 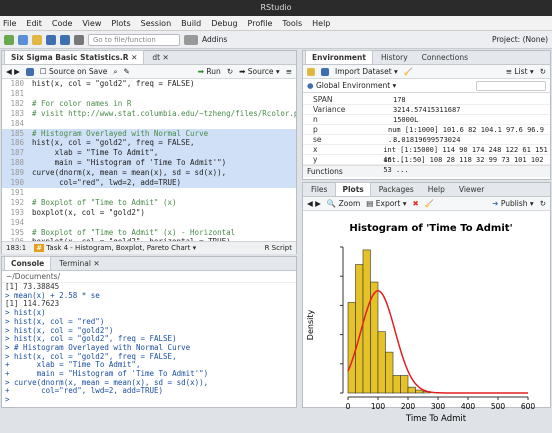 What do you see at coordinates (34, 23) in the screenshot?
I see `menu-edit: Edit` at bounding box center [34, 23].